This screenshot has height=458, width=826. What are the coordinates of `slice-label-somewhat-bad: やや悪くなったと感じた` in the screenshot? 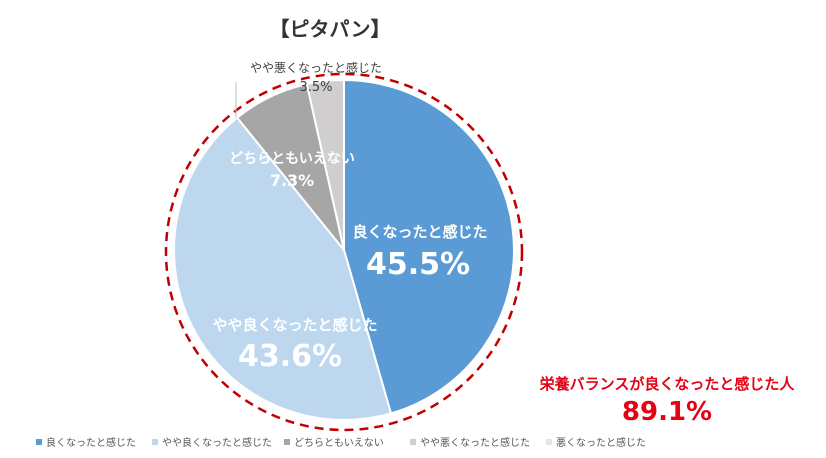 It's located at (316, 67).